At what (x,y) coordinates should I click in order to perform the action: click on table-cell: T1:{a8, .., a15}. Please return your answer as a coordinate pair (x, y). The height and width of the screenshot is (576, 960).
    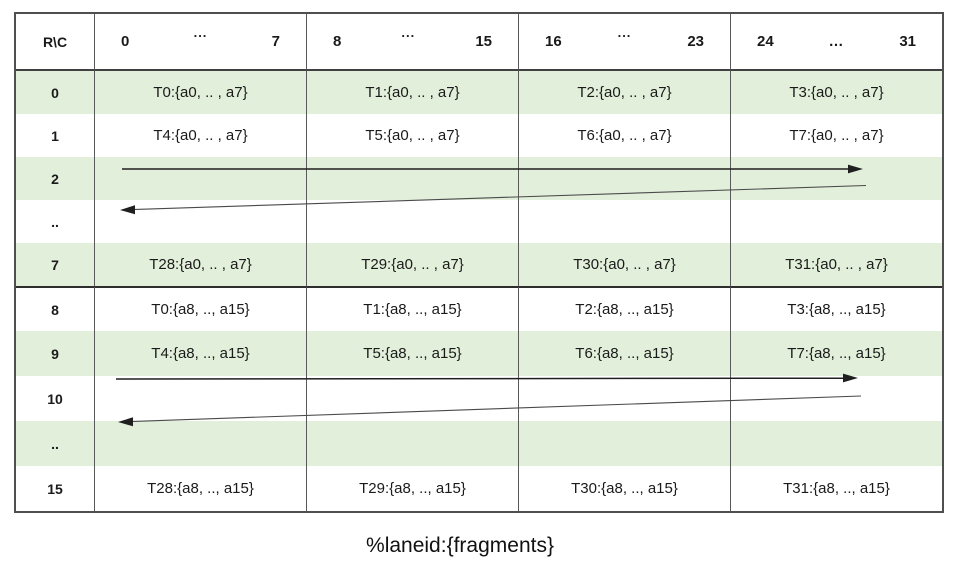
    Looking at the image, I should click on (412, 308).